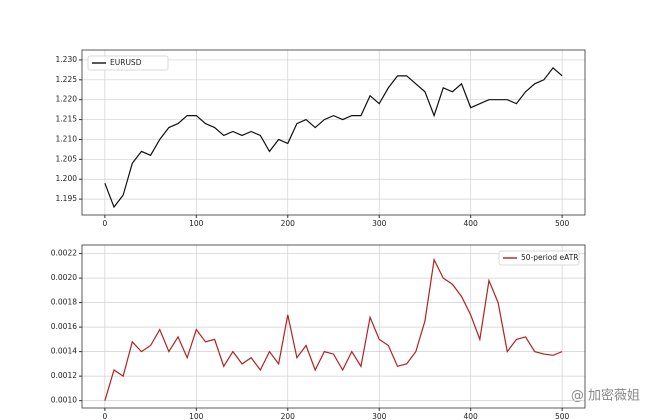 The height and width of the screenshot is (420, 650). Describe the element at coordinates (64, 277) in the screenshot. I see `y-tick-label: 0.0020` at that location.